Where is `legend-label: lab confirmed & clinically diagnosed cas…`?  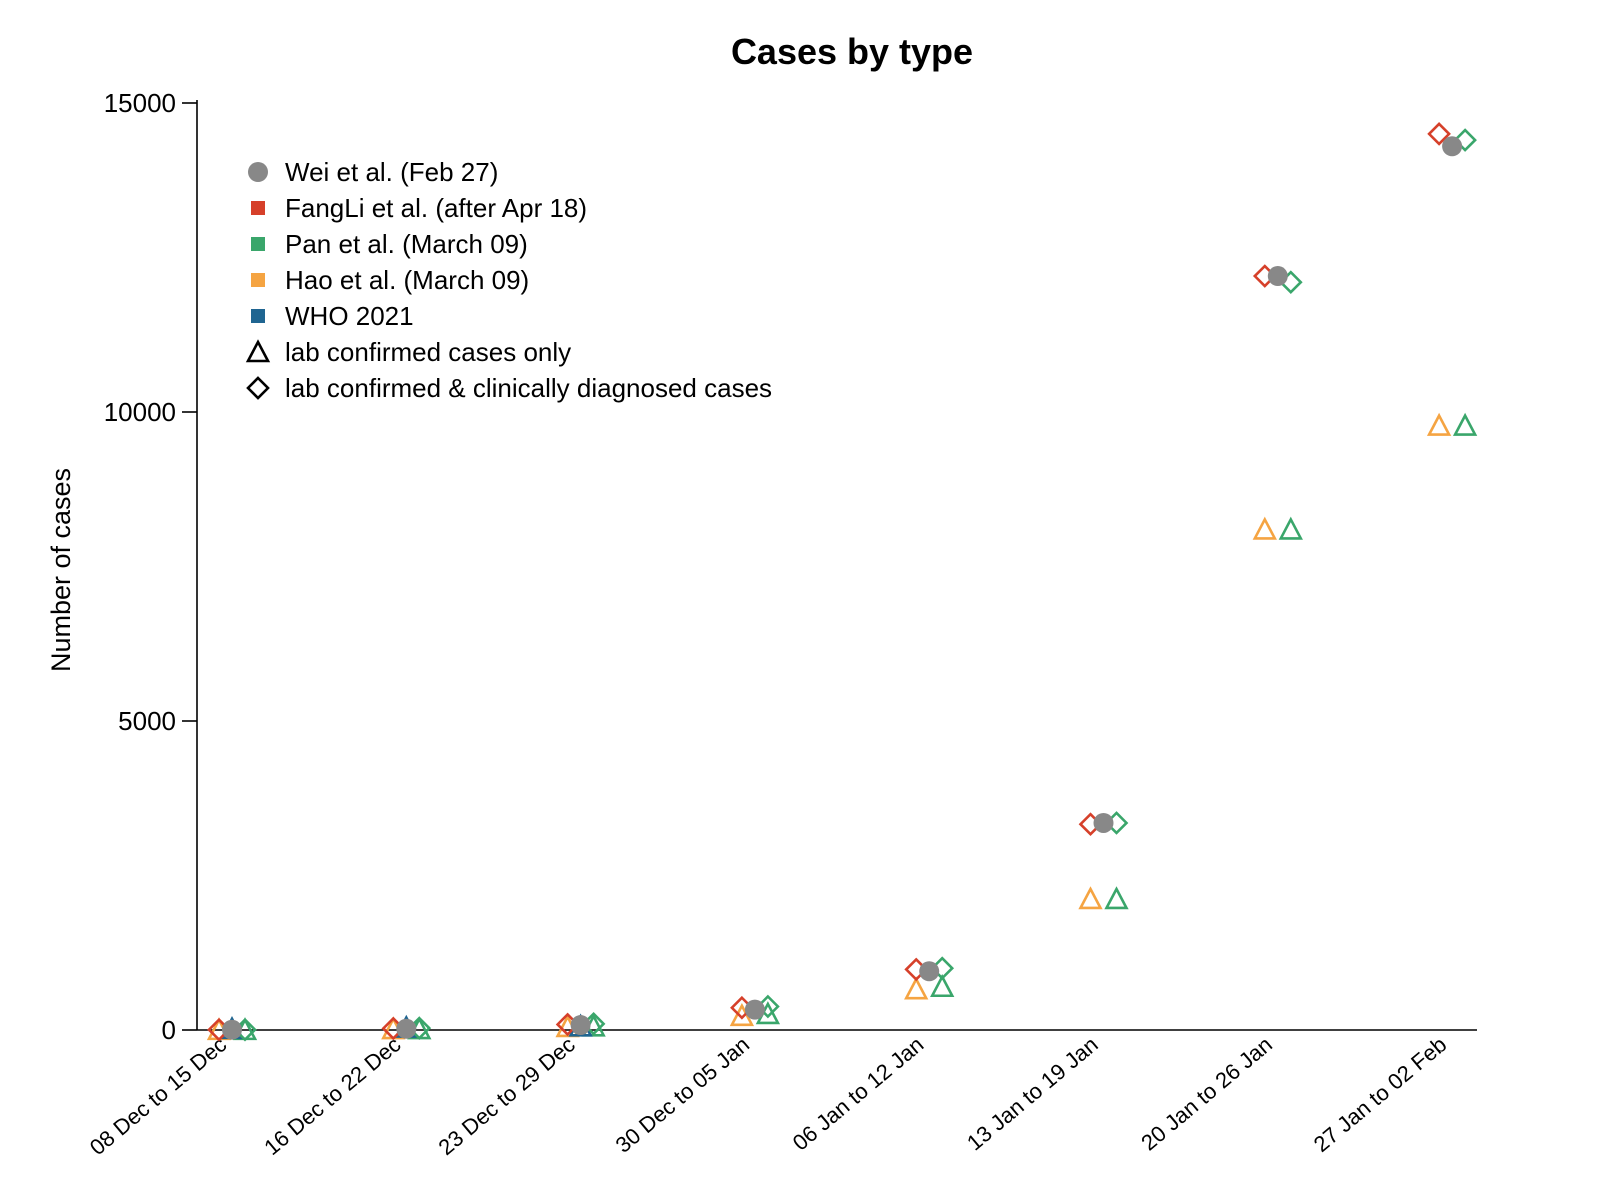 legend-label: lab confirmed & clinically diagnosed cas… is located at coordinates (528, 388).